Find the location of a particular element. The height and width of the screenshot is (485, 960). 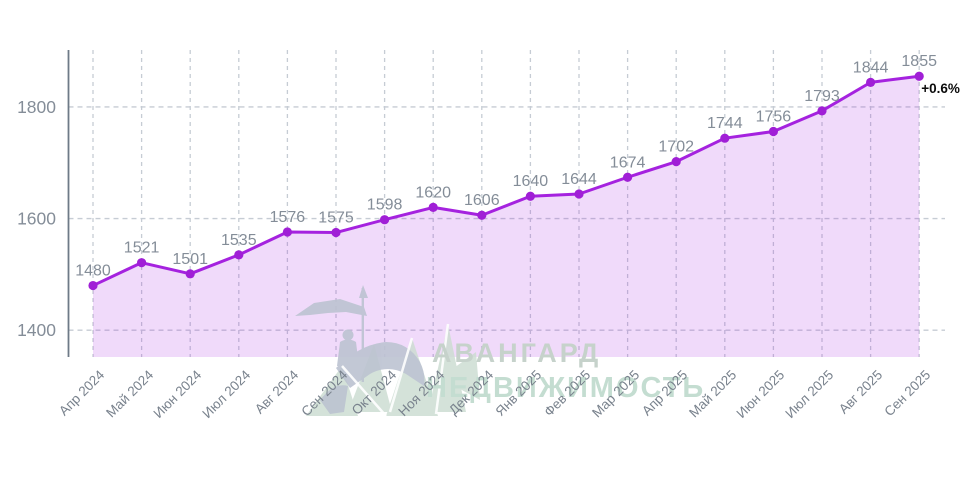

y-tick-label: 1400 is located at coordinates (36, 330).